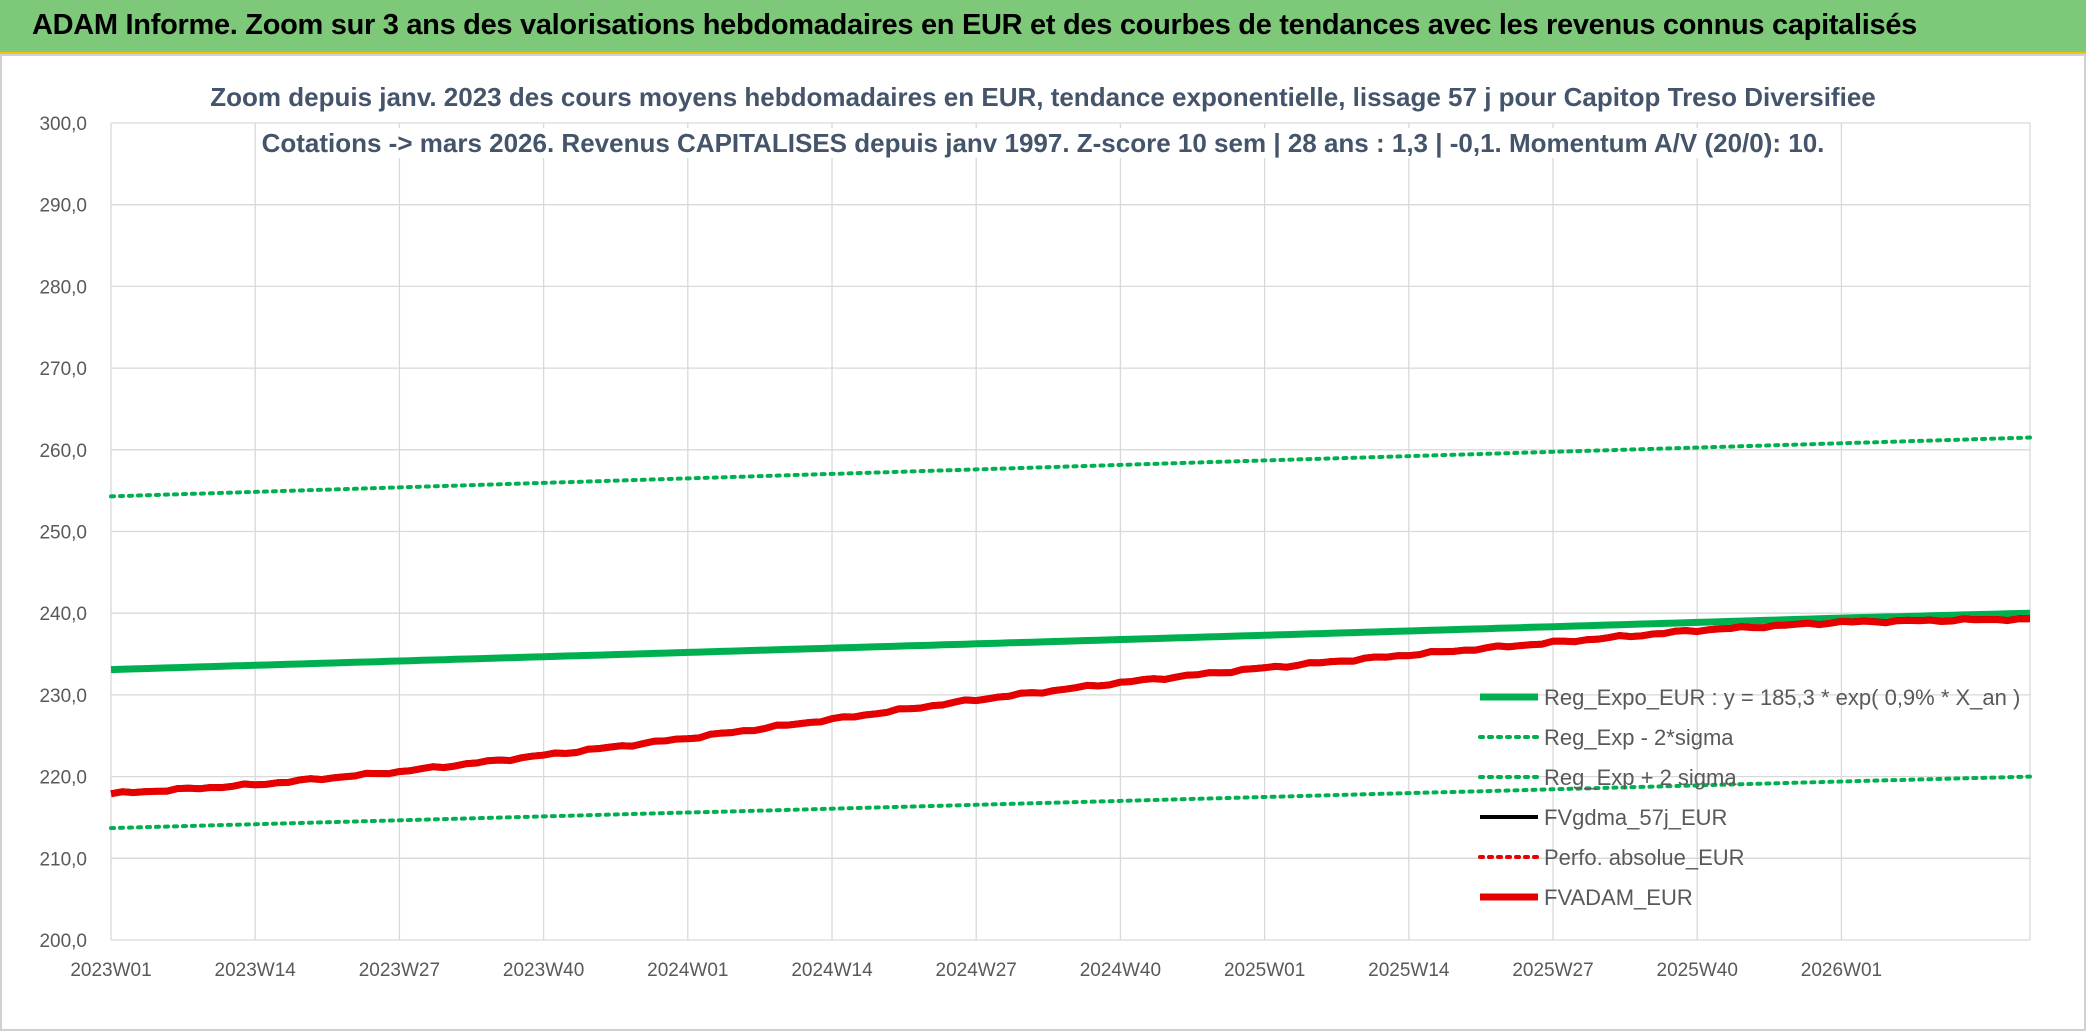 The height and width of the screenshot is (1031, 2086). I want to click on legend-label: Reg_Exp + 2 sigma, so click(1640, 777).